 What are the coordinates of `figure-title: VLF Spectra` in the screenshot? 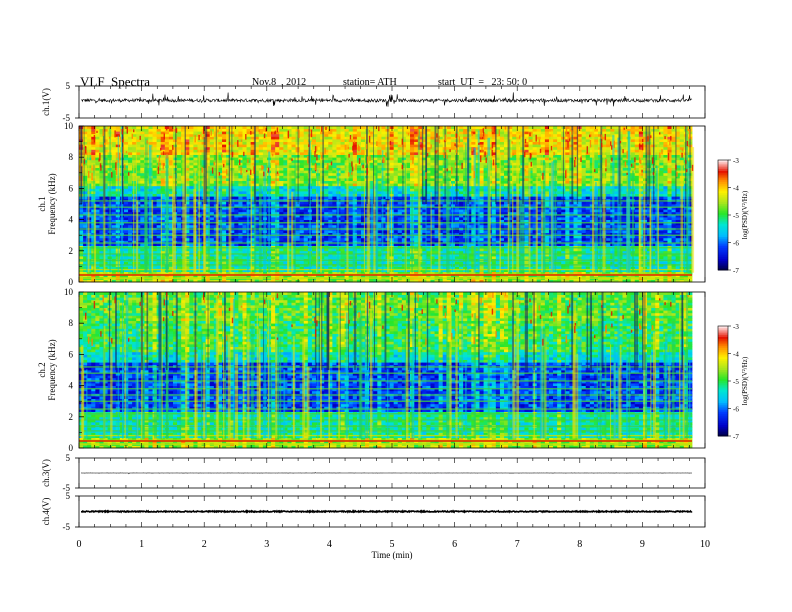 It's located at (115, 81).